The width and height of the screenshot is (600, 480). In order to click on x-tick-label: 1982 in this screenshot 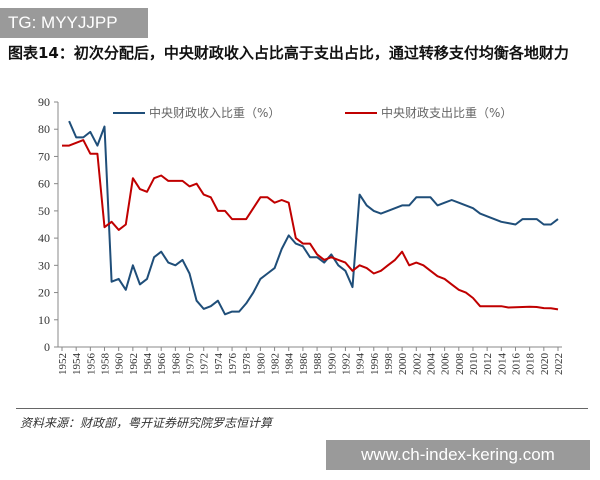, I will do `click(276, 364)`.